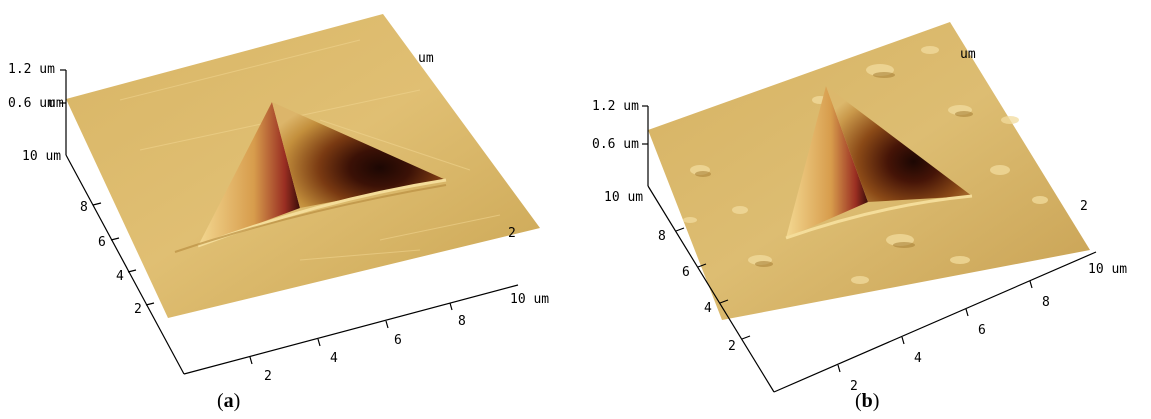  What do you see at coordinates (732, 346) in the screenshot?
I see `panel-b-y-tick: 2` at bounding box center [732, 346].